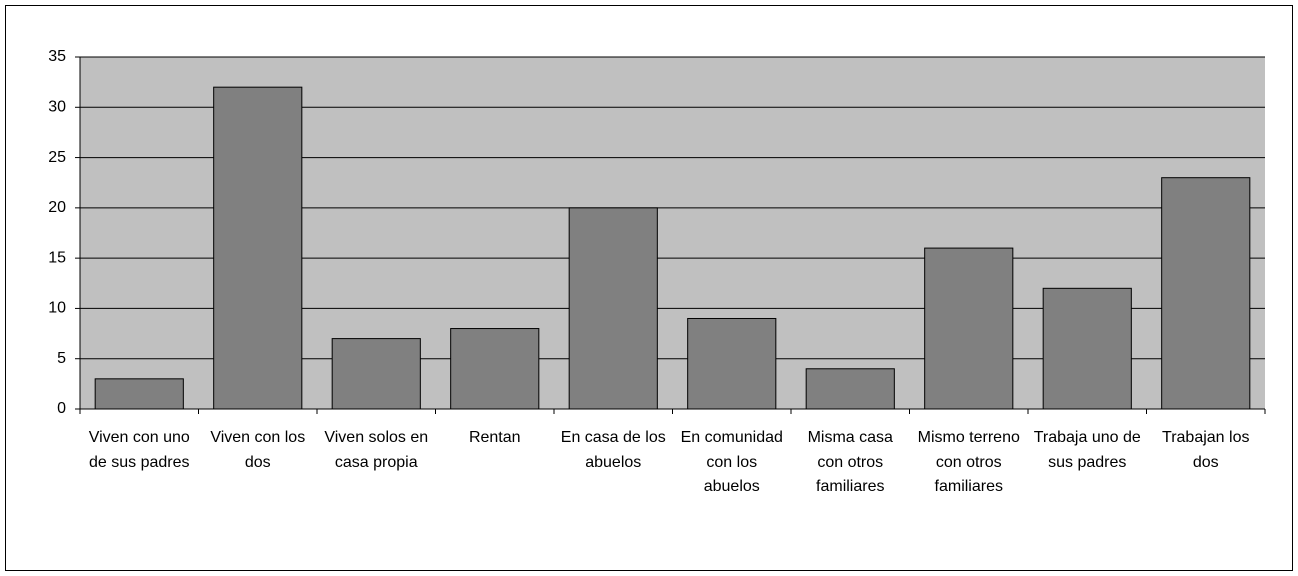  What do you see at coordinates (376, 450) in the screenshot?
I see `x-tick-label: Viven solos en casa propia` at bounding box center [376, 450].